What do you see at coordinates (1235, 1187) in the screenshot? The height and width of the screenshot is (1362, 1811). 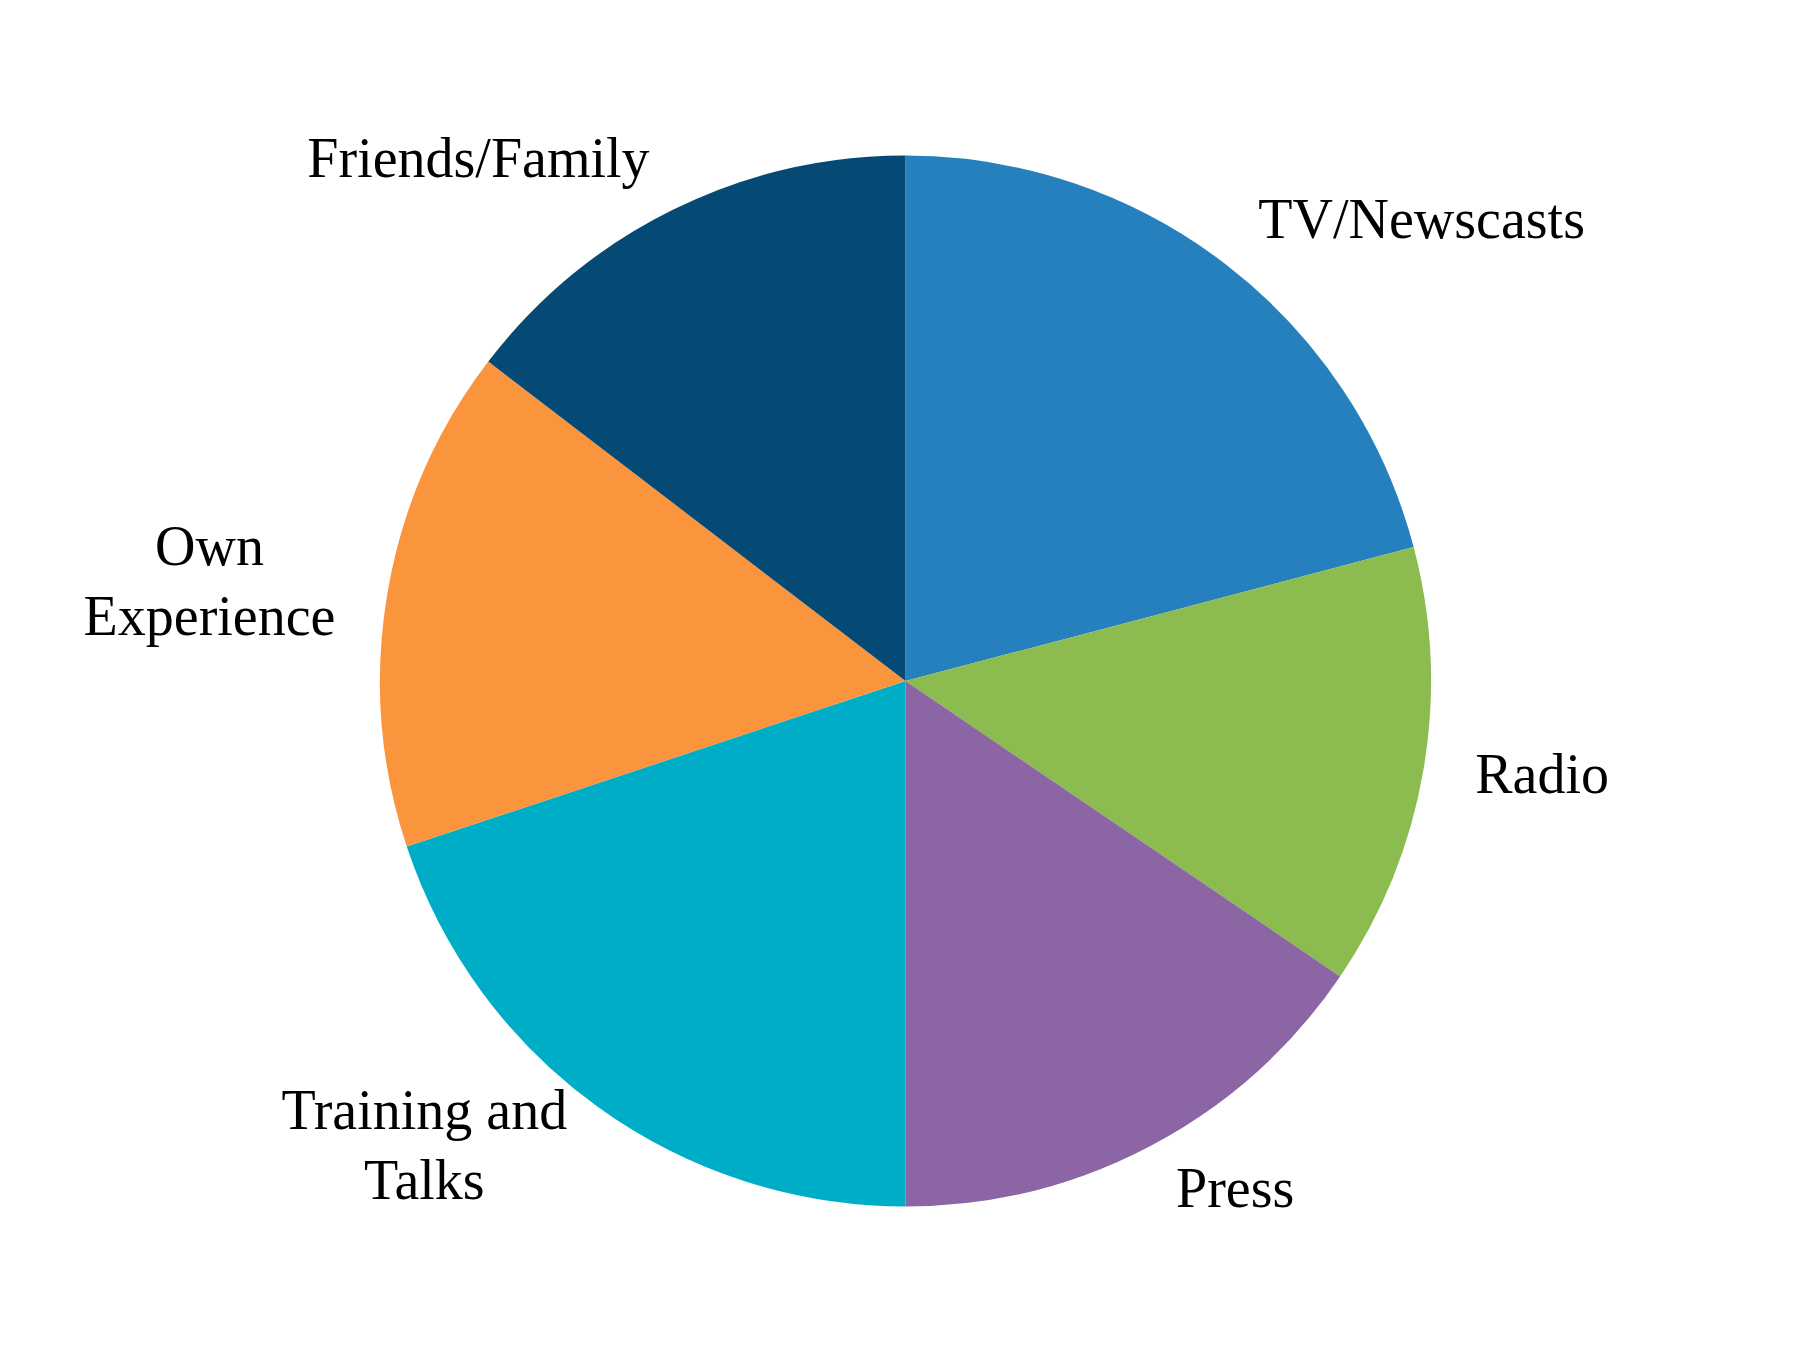 I see `slice-label: Press` at bounding box center [1235, 1187].